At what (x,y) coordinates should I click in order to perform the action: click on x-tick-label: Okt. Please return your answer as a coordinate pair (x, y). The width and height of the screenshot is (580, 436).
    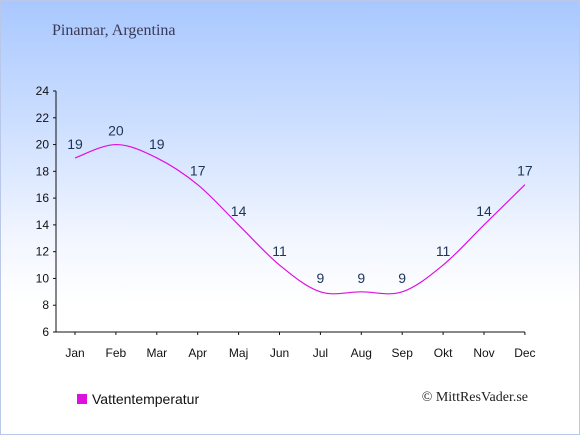
    Looking at the image, I should click on (443, 353).